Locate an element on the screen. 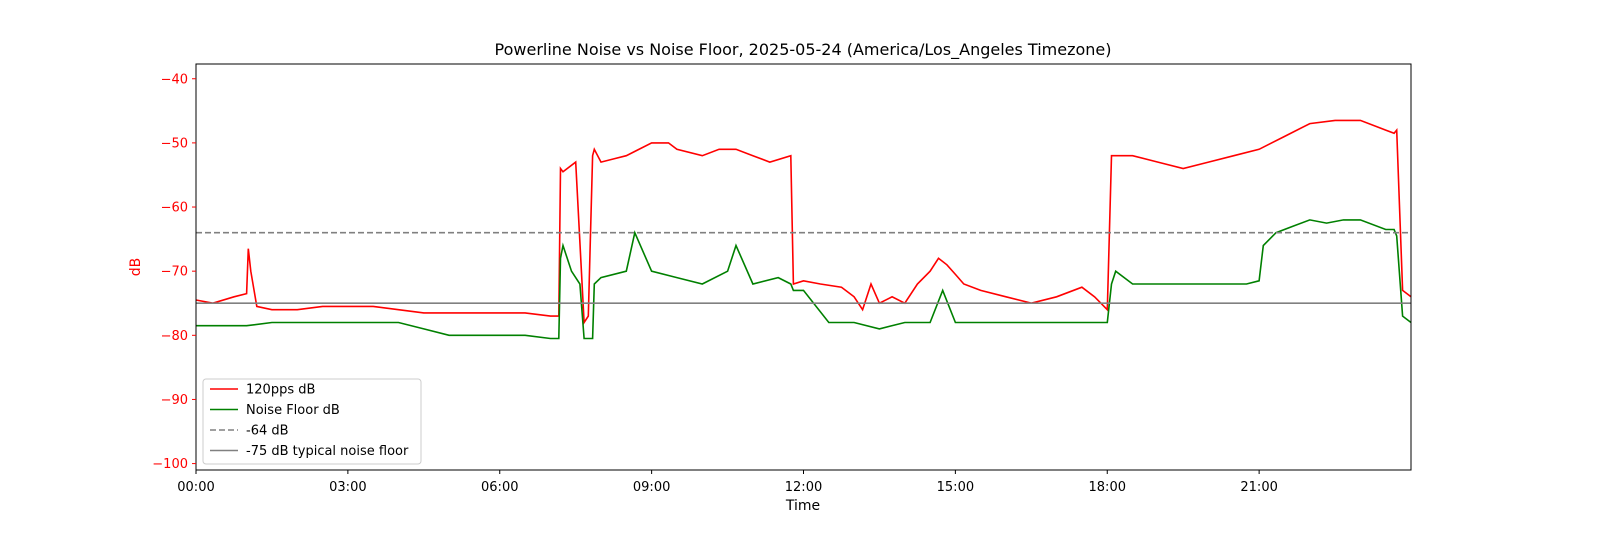  legend-label: Noise Floor dB is located at coordinates (293, 410).